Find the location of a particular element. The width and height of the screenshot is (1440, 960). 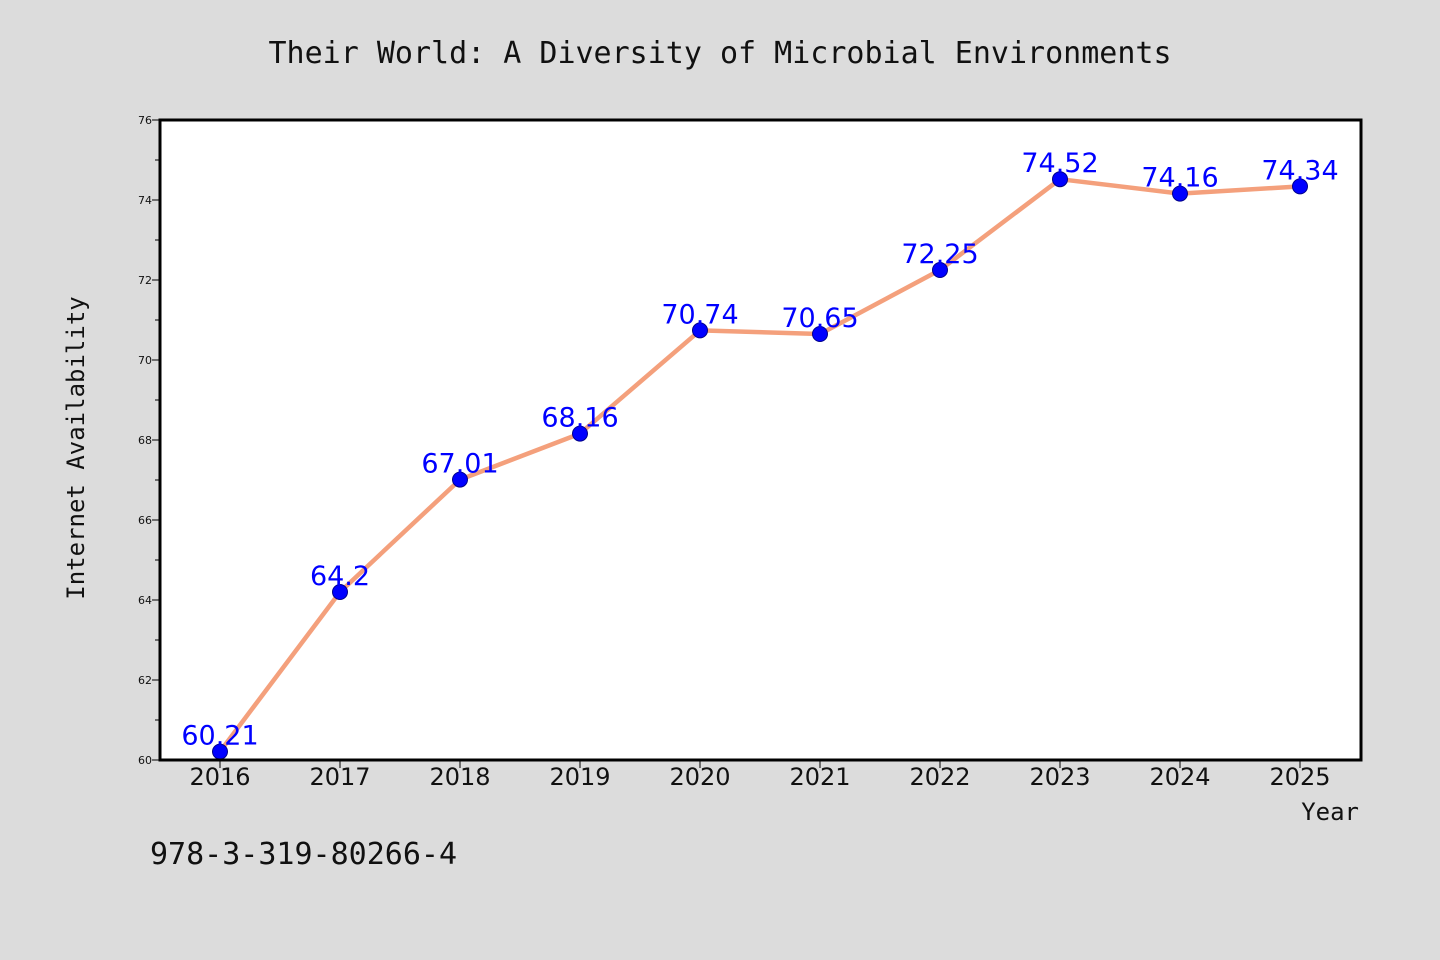

data-label: 70.74 is located at coordinates (699, 314).